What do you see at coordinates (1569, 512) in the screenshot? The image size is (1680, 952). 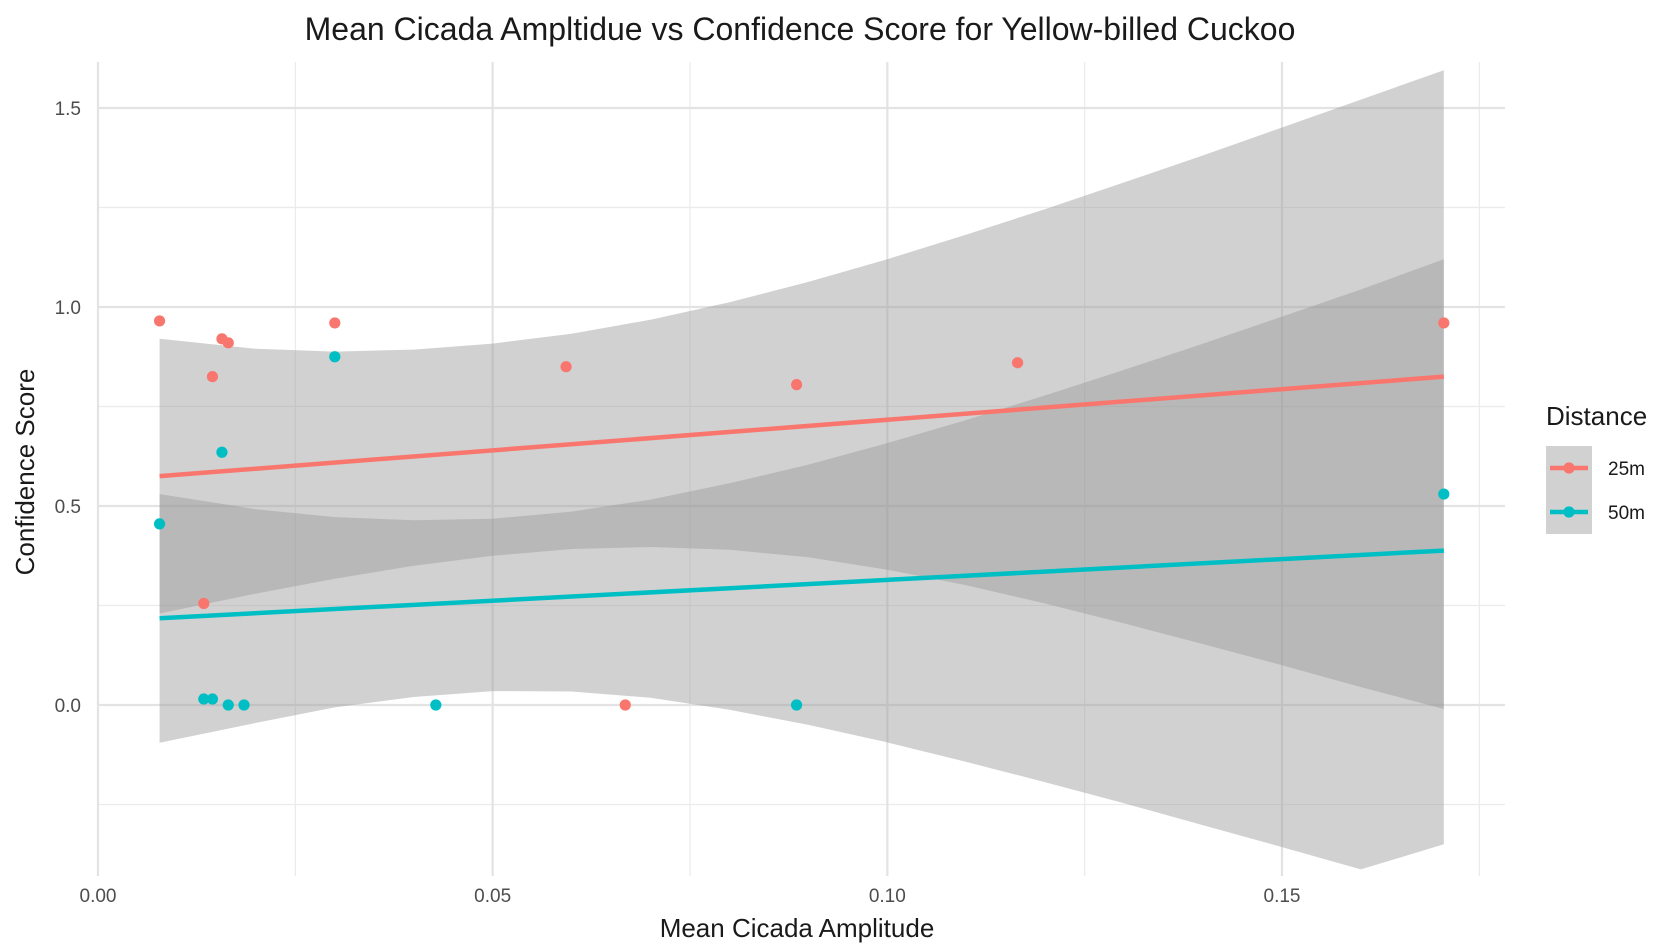 I see `legend-point-50m` at bounding box center [1569, 512].